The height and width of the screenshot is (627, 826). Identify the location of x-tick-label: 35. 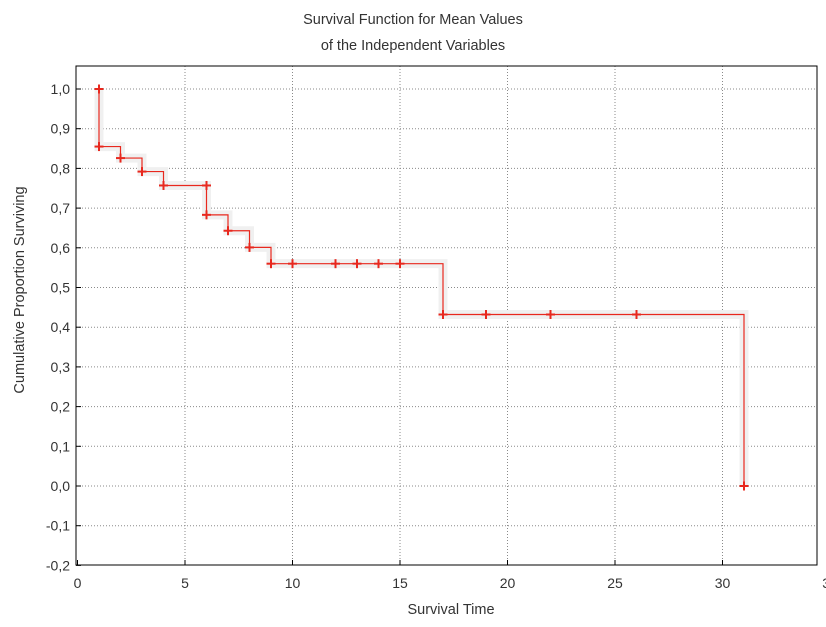
(824, 583).